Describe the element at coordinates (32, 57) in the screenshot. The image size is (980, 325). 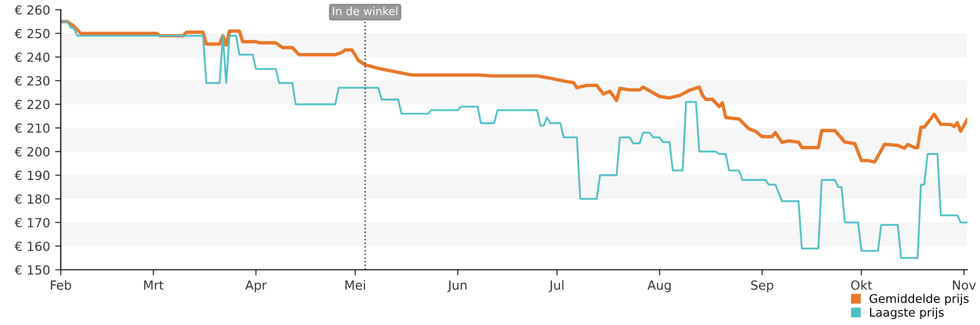
I see `y-tick-label: € 240` at that location.